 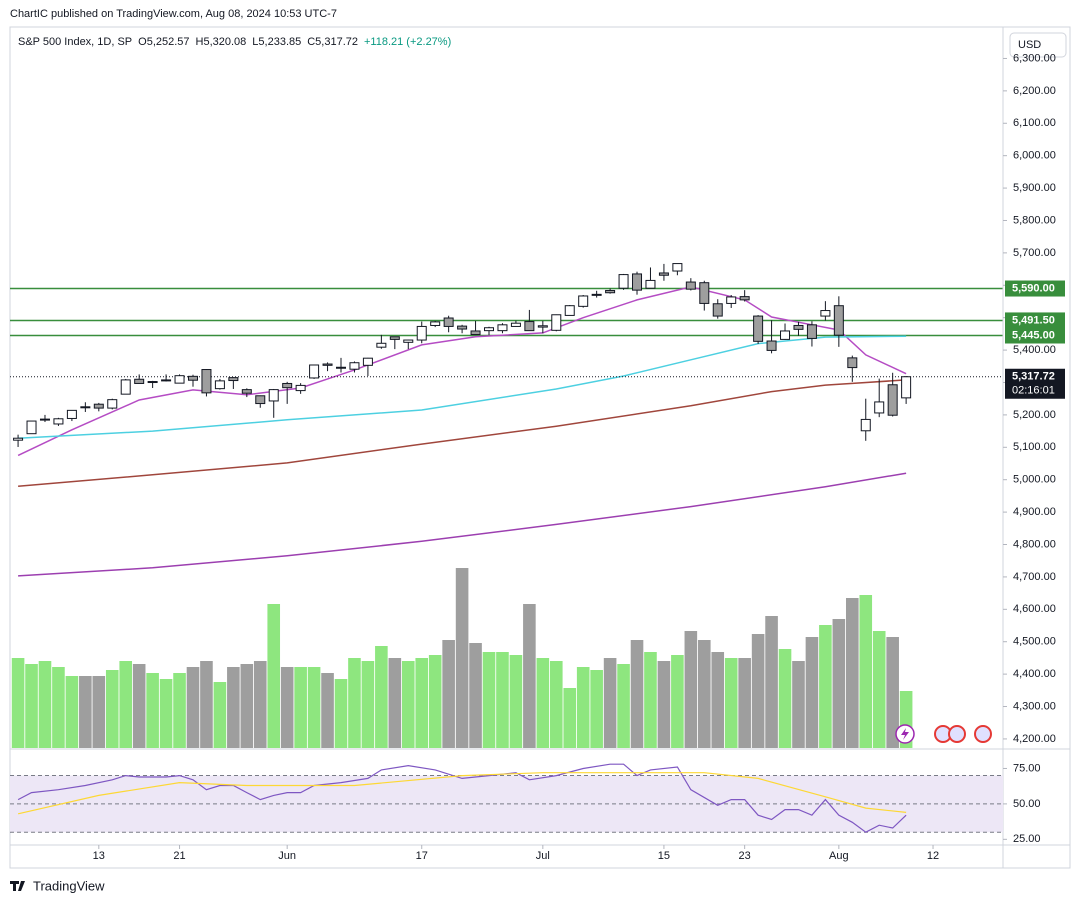 I want to click on y-tick-label: 5,900.00, so click(x=1034, y=188).